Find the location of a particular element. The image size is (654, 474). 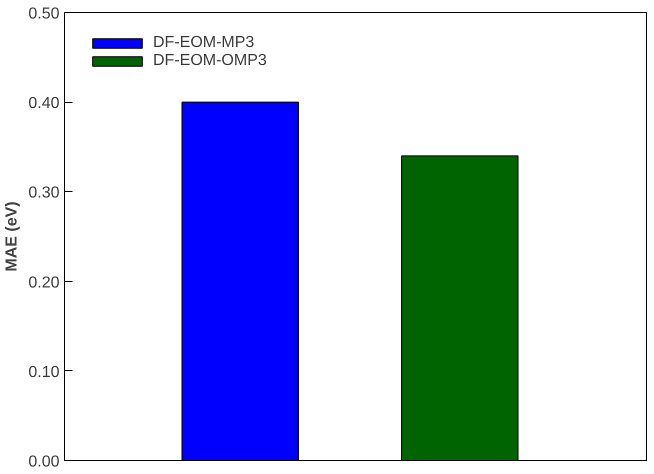

y-tick-label: 0.20 is located at coordinates (44, 283).